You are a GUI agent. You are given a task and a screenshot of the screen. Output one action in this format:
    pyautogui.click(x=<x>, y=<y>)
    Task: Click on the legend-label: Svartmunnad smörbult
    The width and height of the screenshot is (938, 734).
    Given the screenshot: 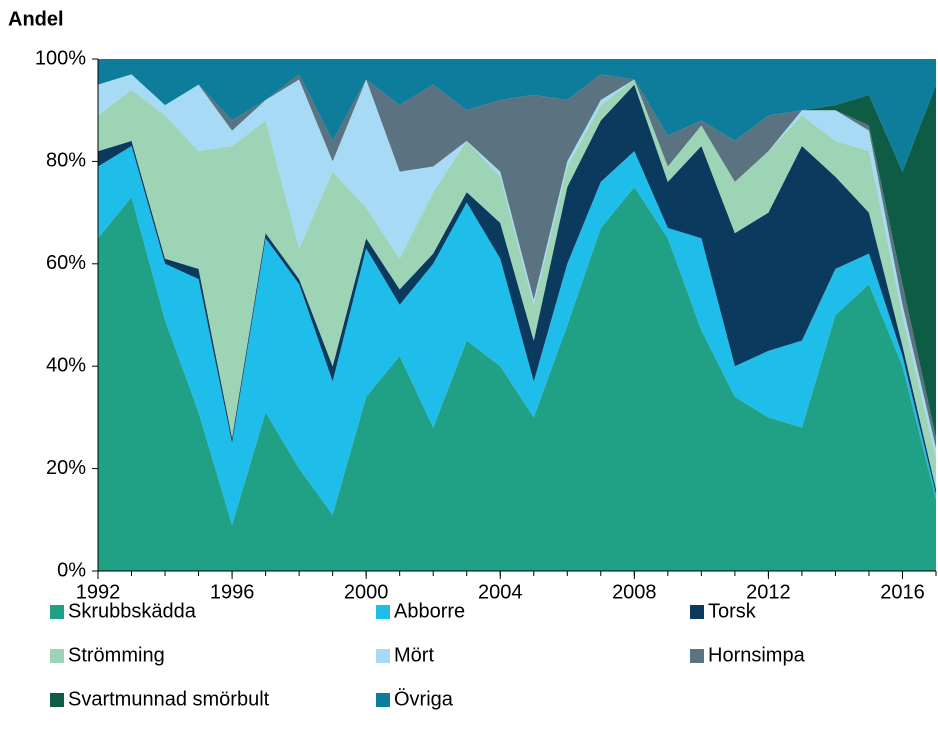 What is the action you would take?
    pyautogui.click(x=169, y=699)
    